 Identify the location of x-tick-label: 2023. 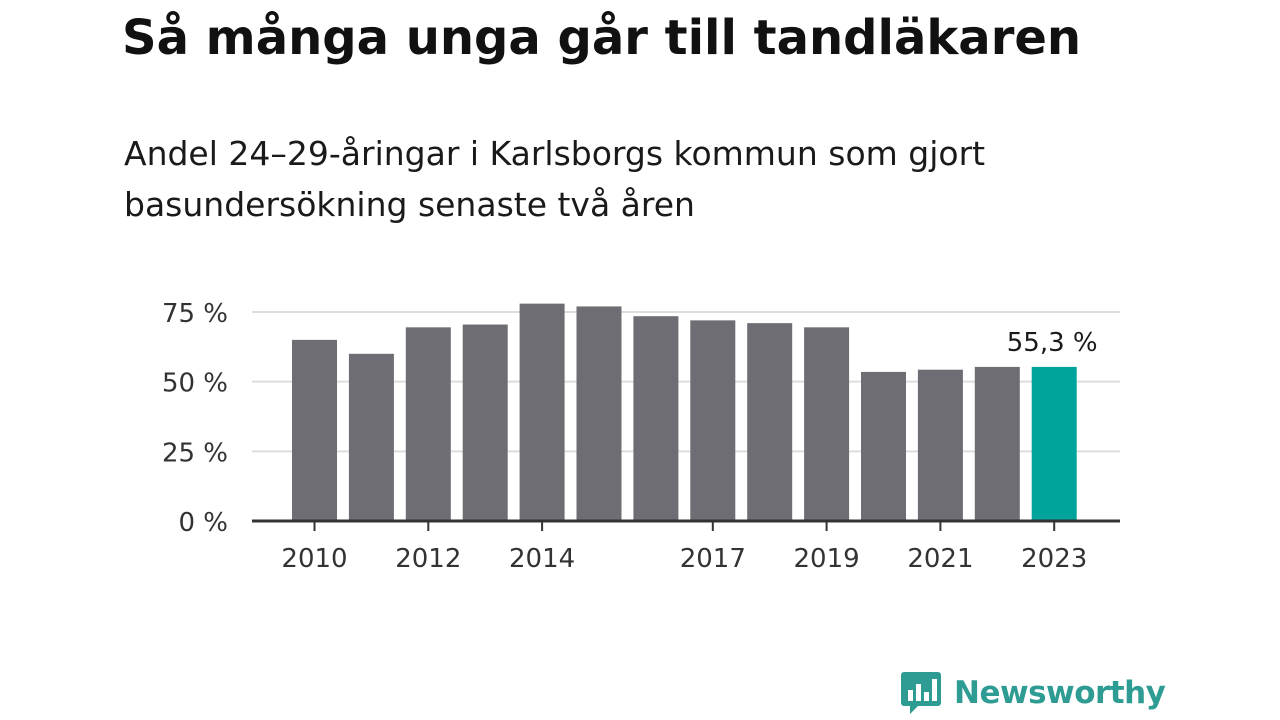
(1054, 559).